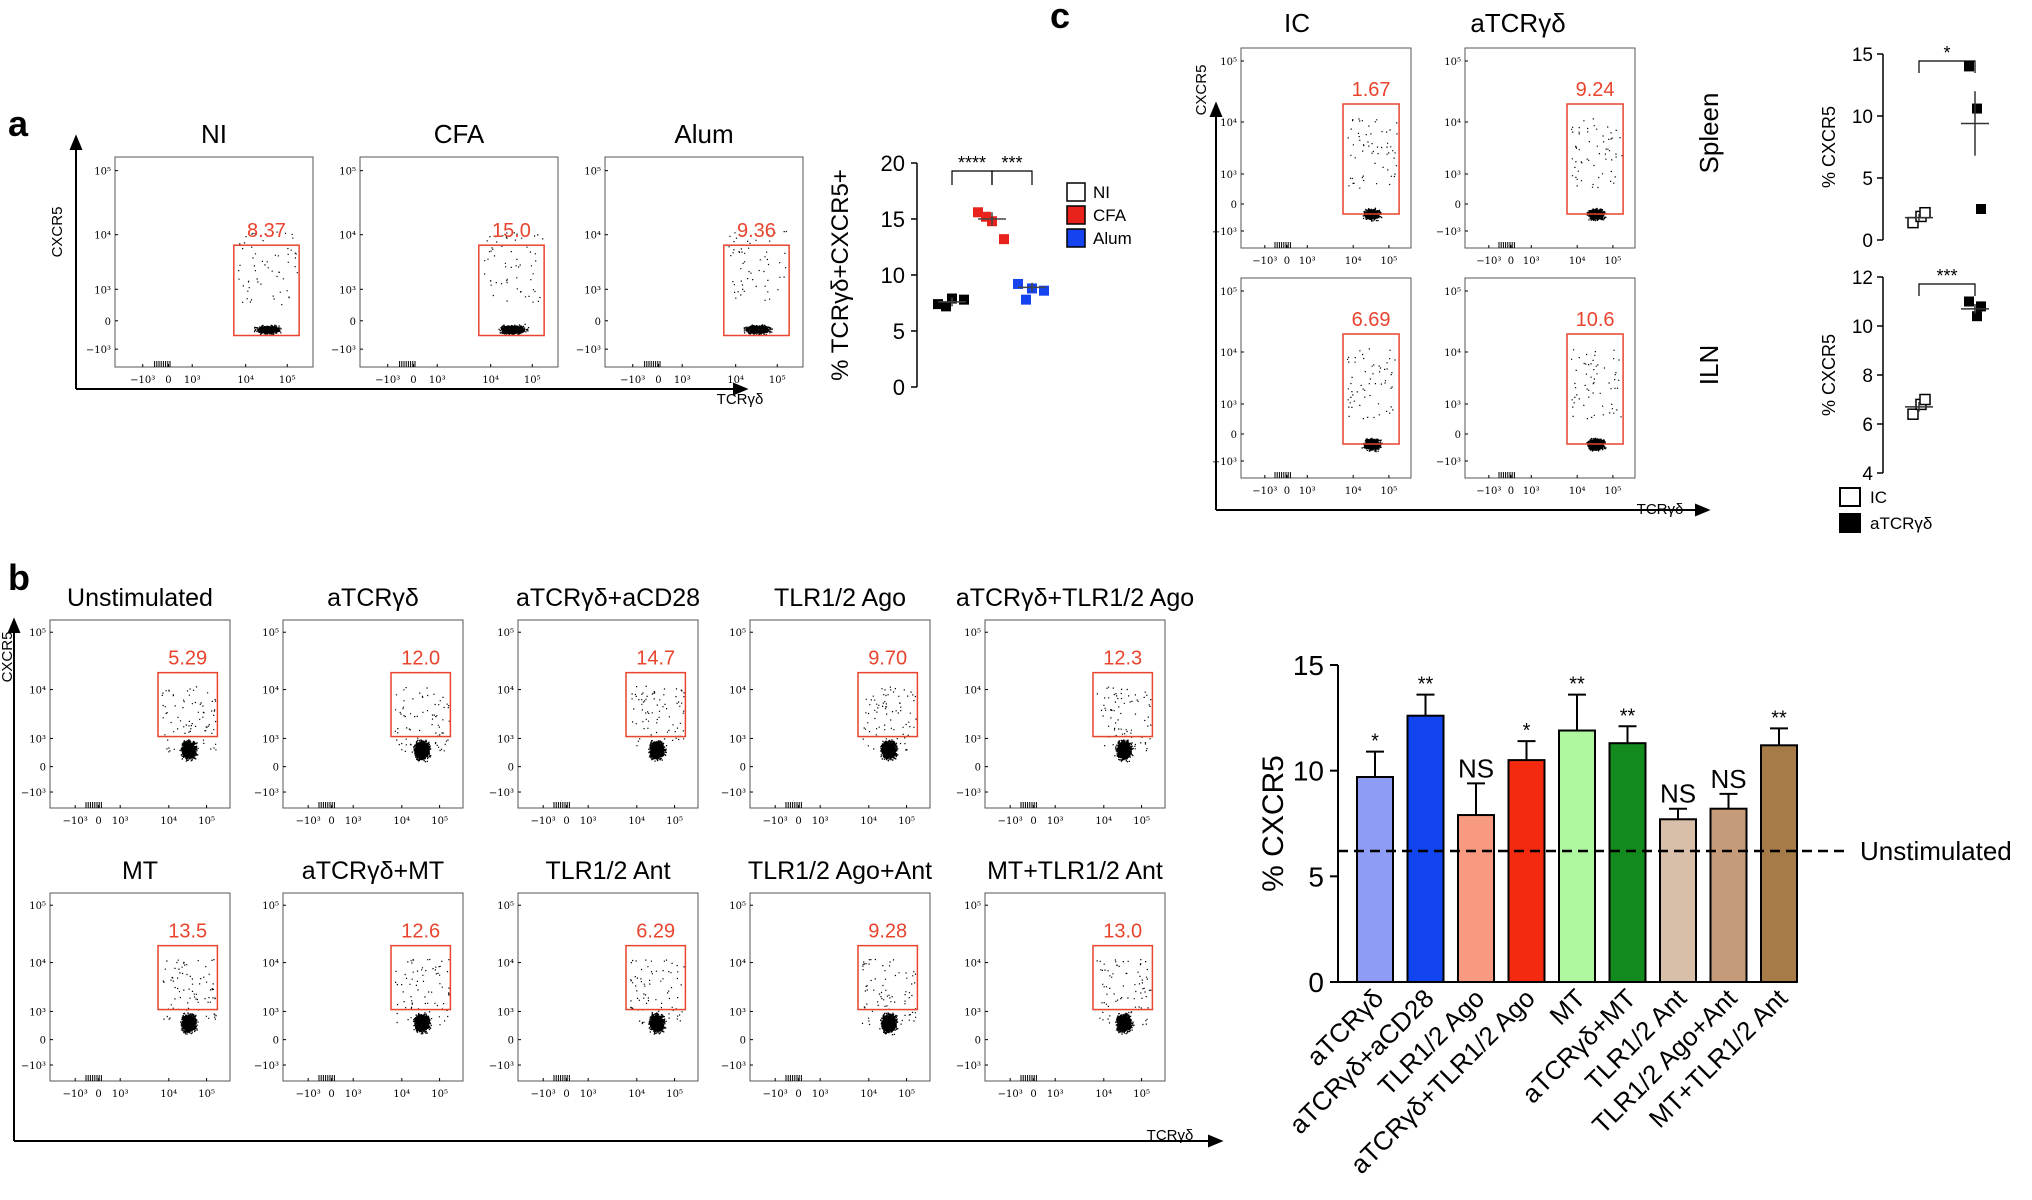 This screenshot has width=2032, height=1200. Describe the element at coordinates (1011, 163) in the screenshot. I see `significance-label: ***` at that location.